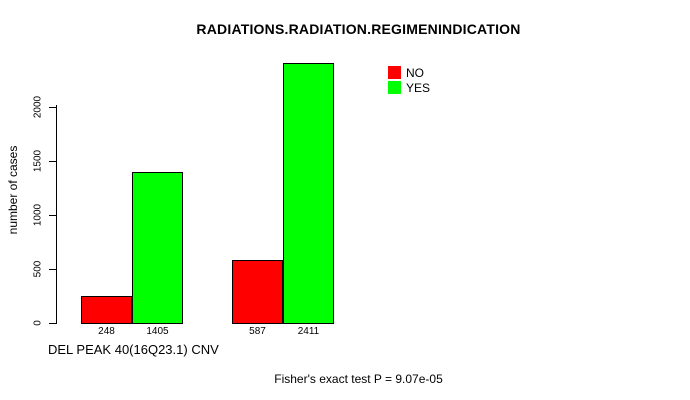 The width and height of the screenshot is (690, 400). I want to click on legend-swatch-no, so click(394, 72).